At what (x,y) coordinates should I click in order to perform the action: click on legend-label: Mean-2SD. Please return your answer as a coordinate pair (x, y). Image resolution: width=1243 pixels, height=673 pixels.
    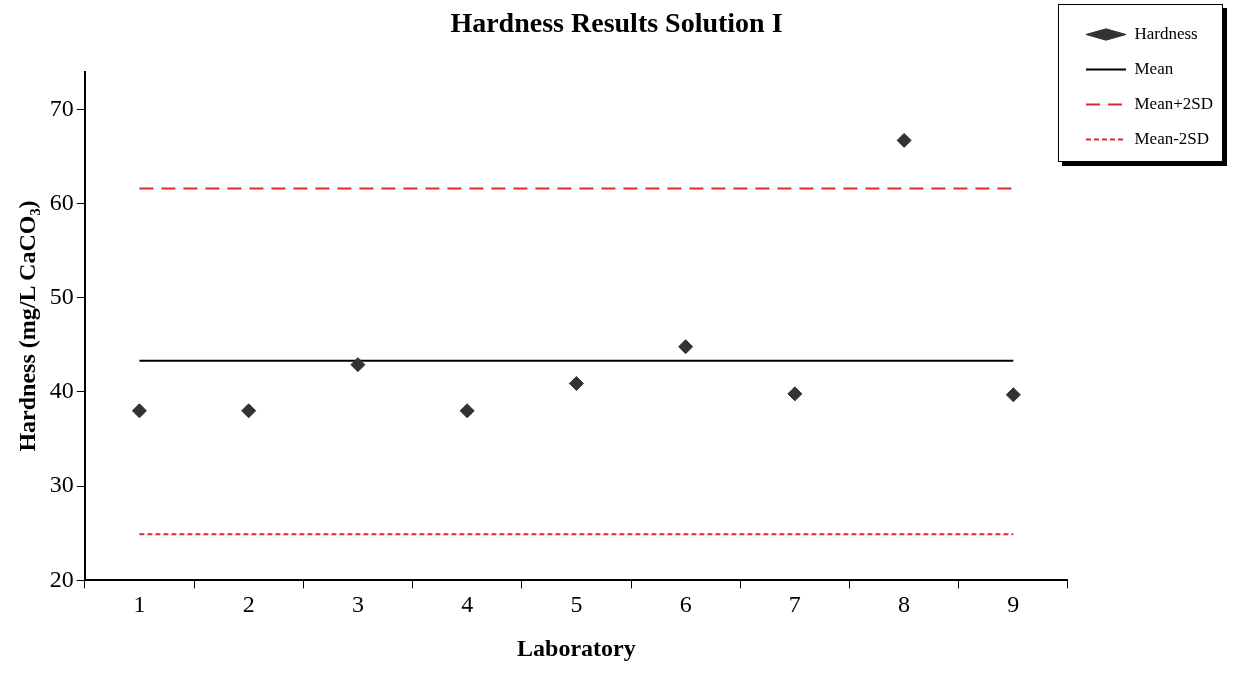
    Looking at the image, I should click on (1172, 138).